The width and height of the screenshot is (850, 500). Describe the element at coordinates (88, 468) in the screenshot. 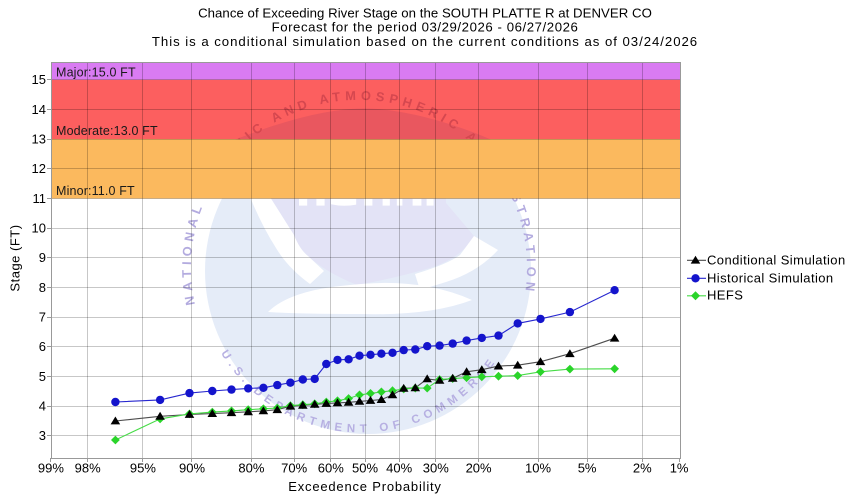

I see `svg-text: 98%` at that location.